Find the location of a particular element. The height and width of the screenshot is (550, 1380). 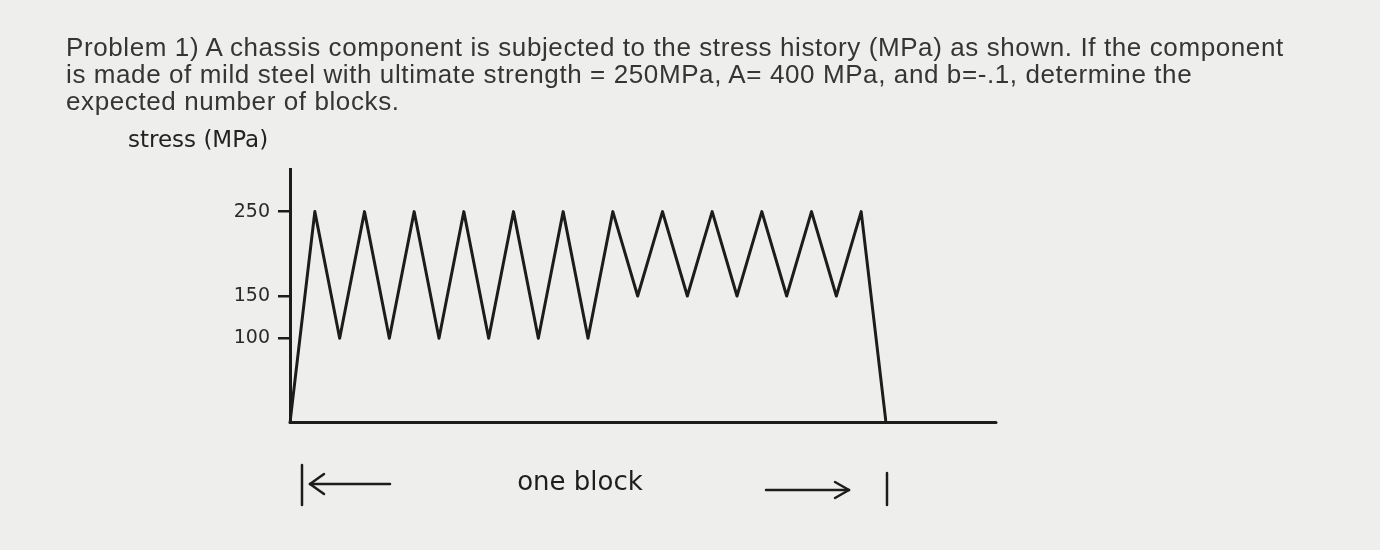

y-axis-title: stress (MPa) is located at coordinates (198, 139).